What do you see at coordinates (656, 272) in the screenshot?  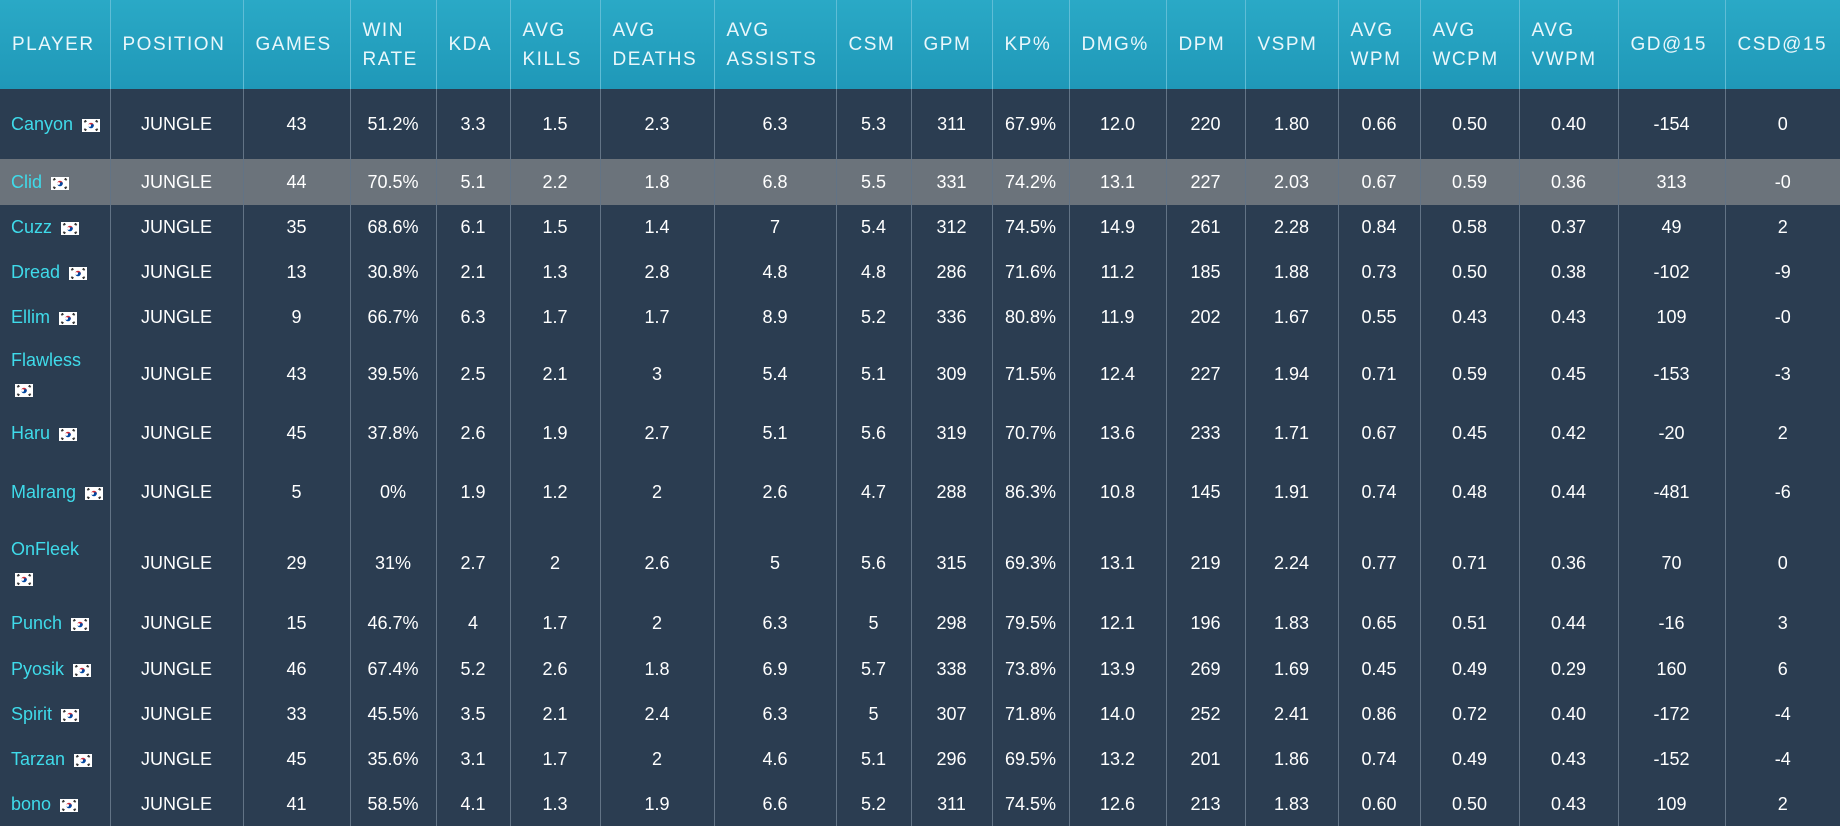 I see `stat-cell: 2.8` at bounding box center [656, 272].